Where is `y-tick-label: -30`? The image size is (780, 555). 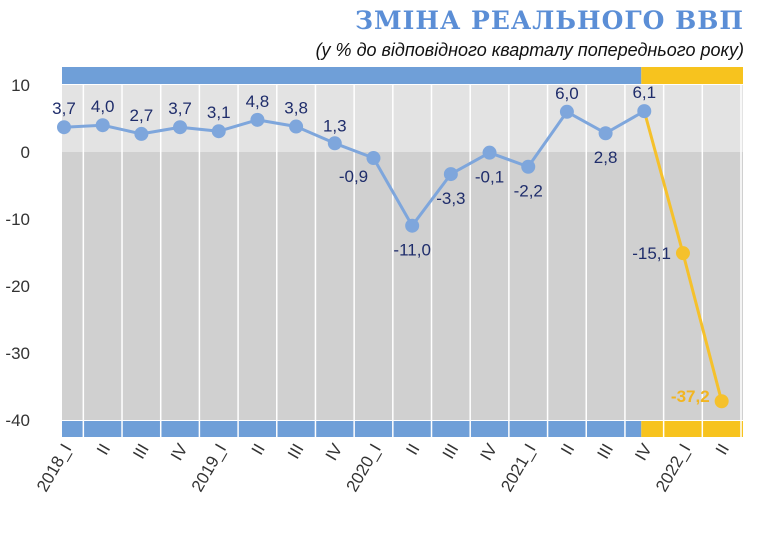 y-tick-label: -30 is located at coordinates (17, 353).